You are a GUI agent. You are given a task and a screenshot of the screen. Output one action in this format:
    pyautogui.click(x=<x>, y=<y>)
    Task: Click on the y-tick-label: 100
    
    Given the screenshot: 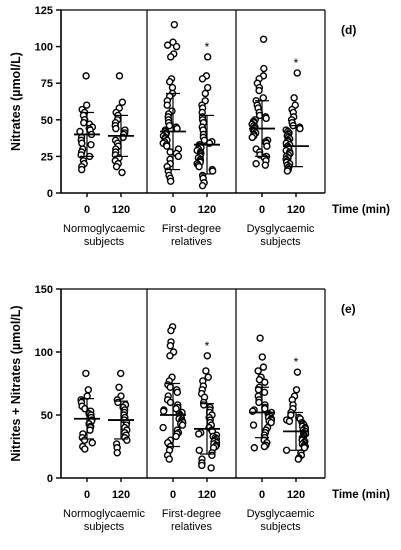 What is the action you would take?
    pyautogui.click(x=44, y=48)
    